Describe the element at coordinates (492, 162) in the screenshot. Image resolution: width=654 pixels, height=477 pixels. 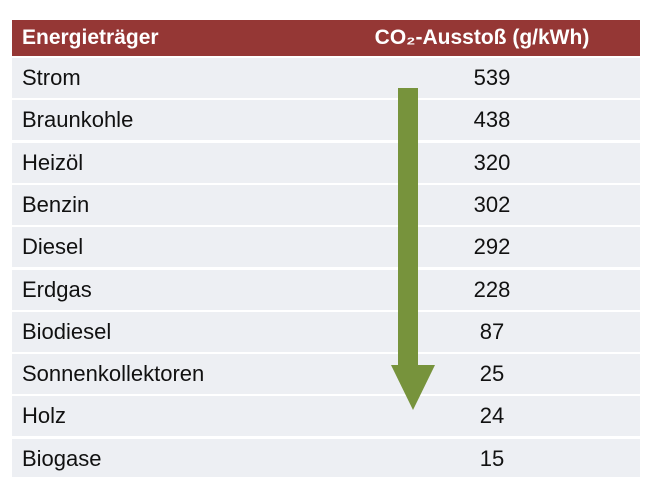
I see `co2-value: 320` at that location.